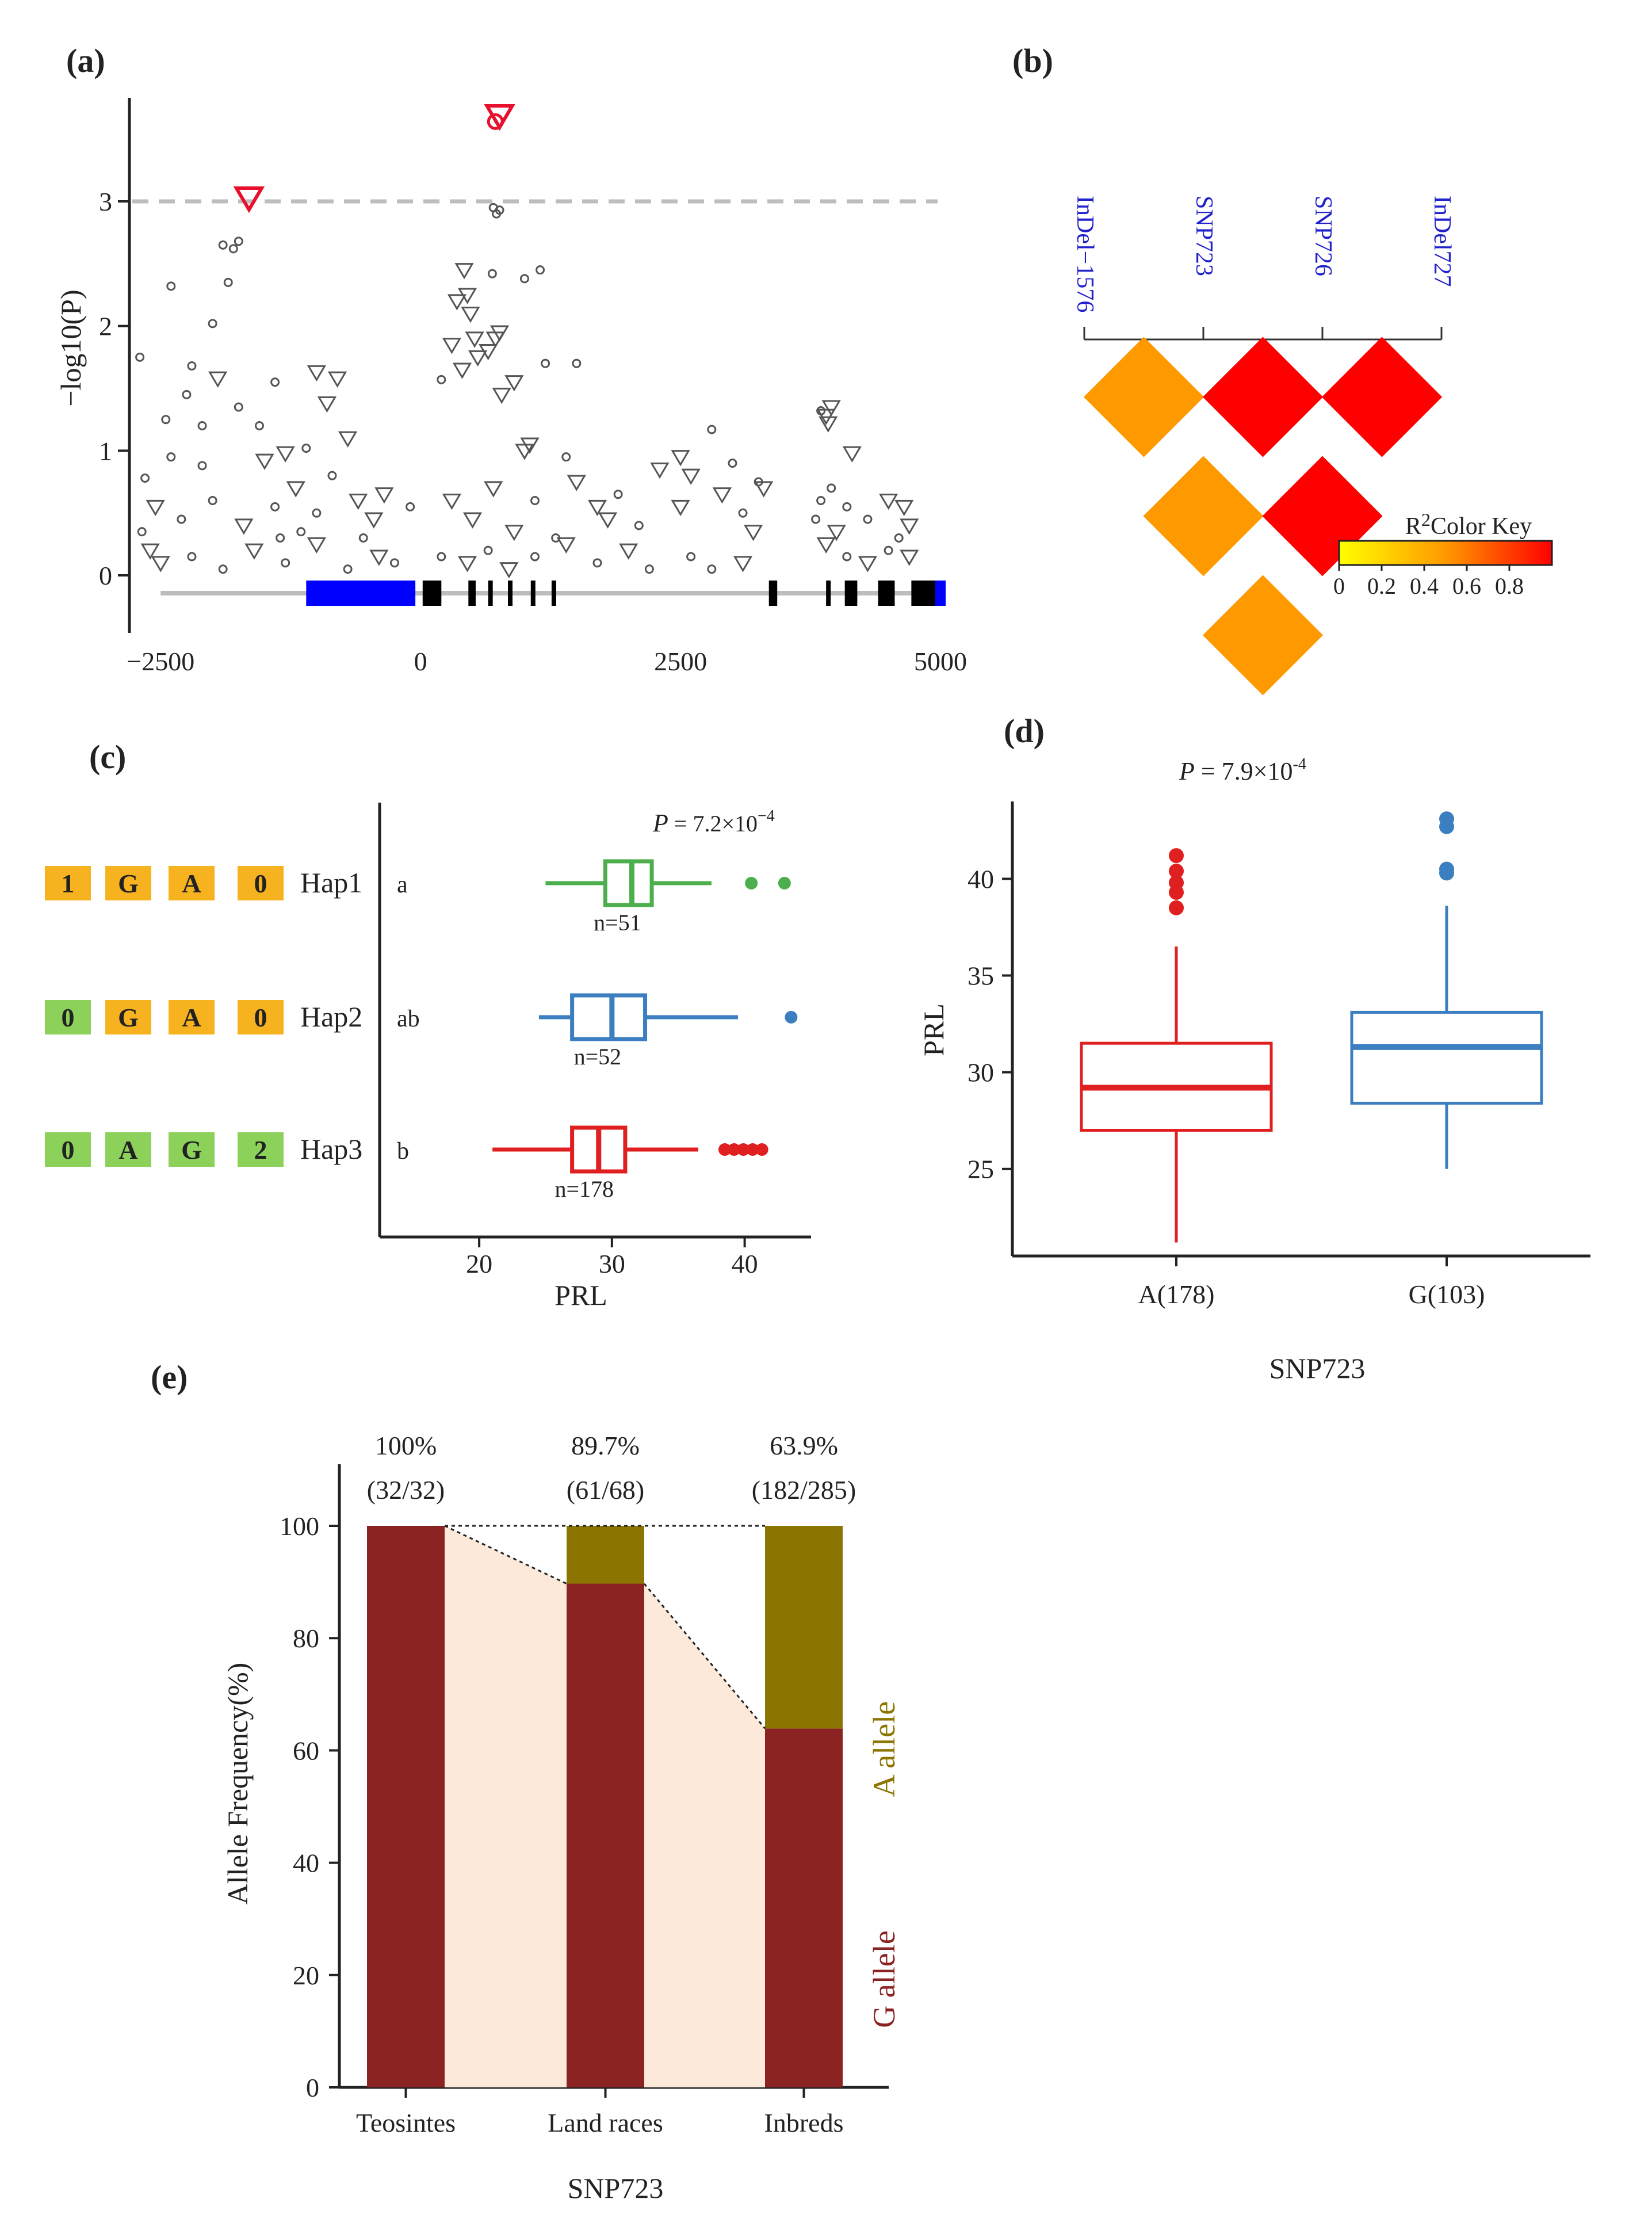  What do you see at coordinates (766, 816) in the screenshot?
I see `p-exponent: −4` at bounding box center [766, 816].